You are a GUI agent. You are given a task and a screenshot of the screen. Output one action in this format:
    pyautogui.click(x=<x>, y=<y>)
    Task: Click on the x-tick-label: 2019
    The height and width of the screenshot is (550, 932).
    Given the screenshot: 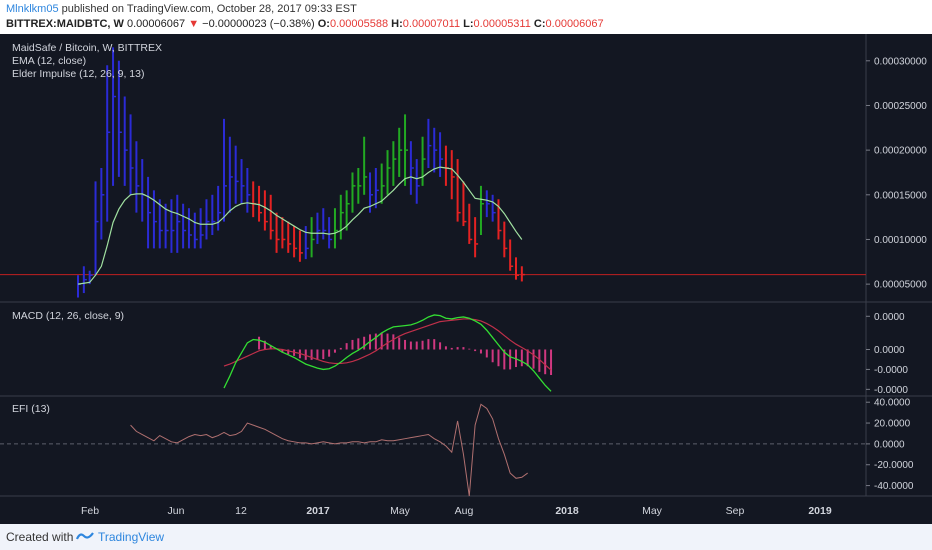 What is the action you would take?
    pyautogui.click(x=820, y=511)
    